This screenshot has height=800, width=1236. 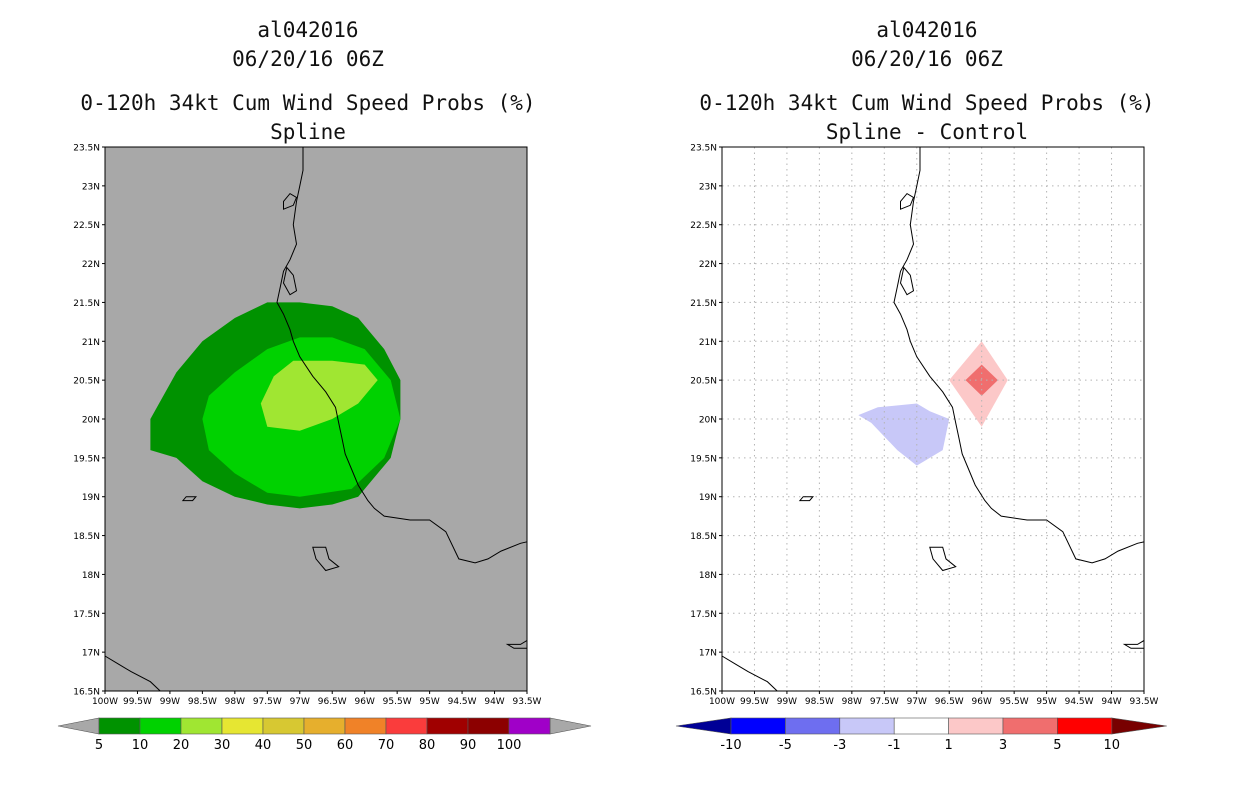 I want to click on left-lat-label: 21.5N, so click(x=86, y=304).